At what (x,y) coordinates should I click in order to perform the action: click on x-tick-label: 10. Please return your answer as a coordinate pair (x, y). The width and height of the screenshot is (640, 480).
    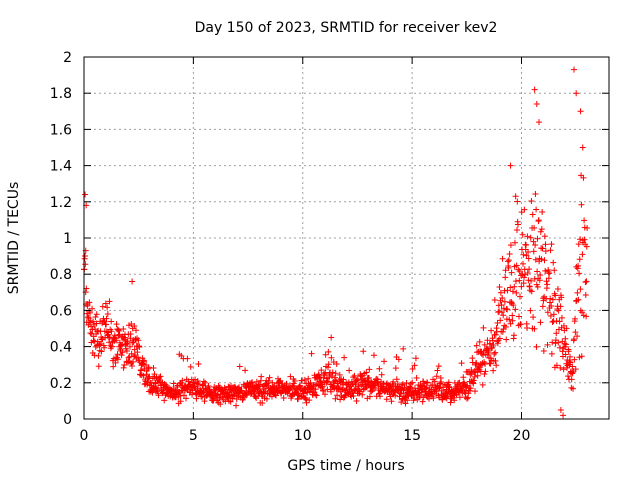
    Looking at the image, I should click on (303, 436).